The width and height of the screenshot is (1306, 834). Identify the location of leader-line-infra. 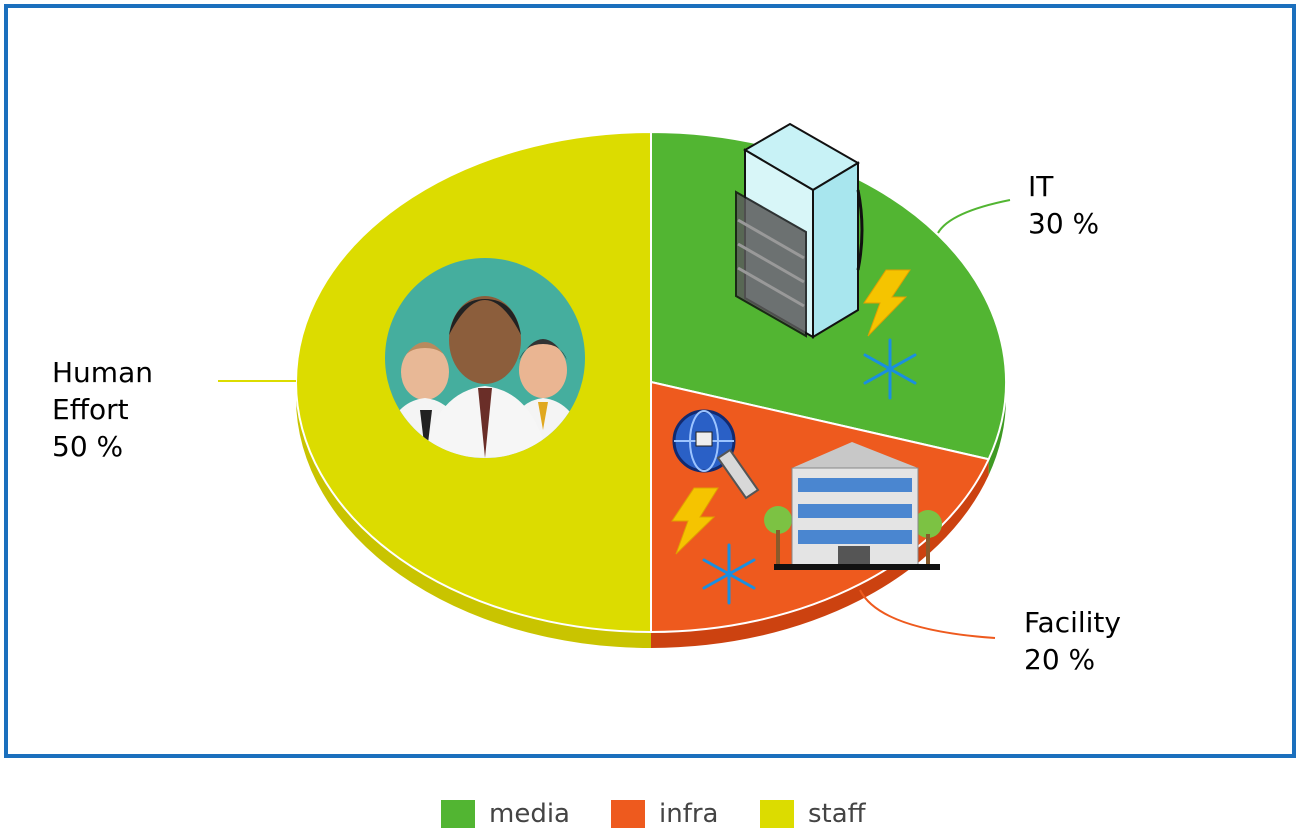
(927, 614).